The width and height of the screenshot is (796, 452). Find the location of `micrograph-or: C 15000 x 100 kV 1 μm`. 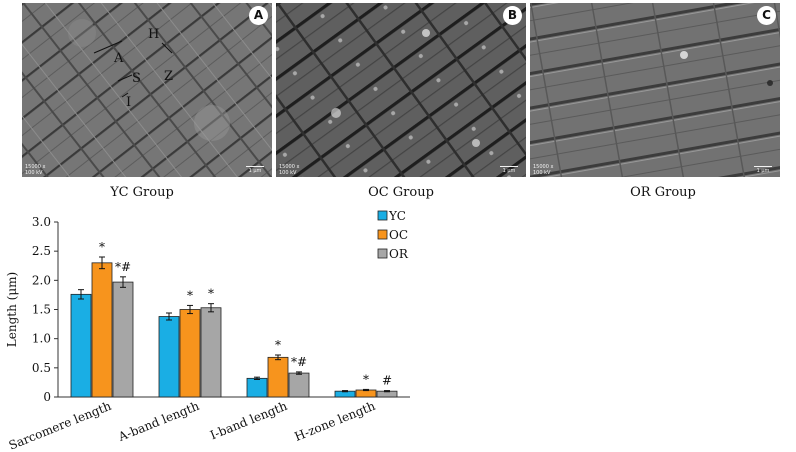

micrograph-or: C 15000 x 100 kV 1 μm is located at coordinates (655, 90).